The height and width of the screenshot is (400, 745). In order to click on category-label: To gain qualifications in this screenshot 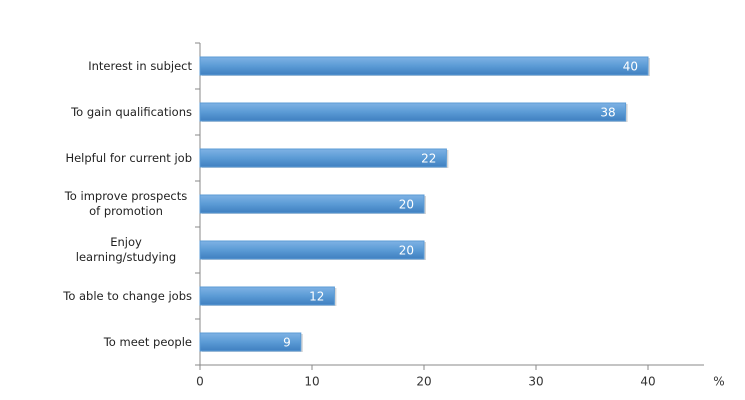, I will do `click(117, 112)`.